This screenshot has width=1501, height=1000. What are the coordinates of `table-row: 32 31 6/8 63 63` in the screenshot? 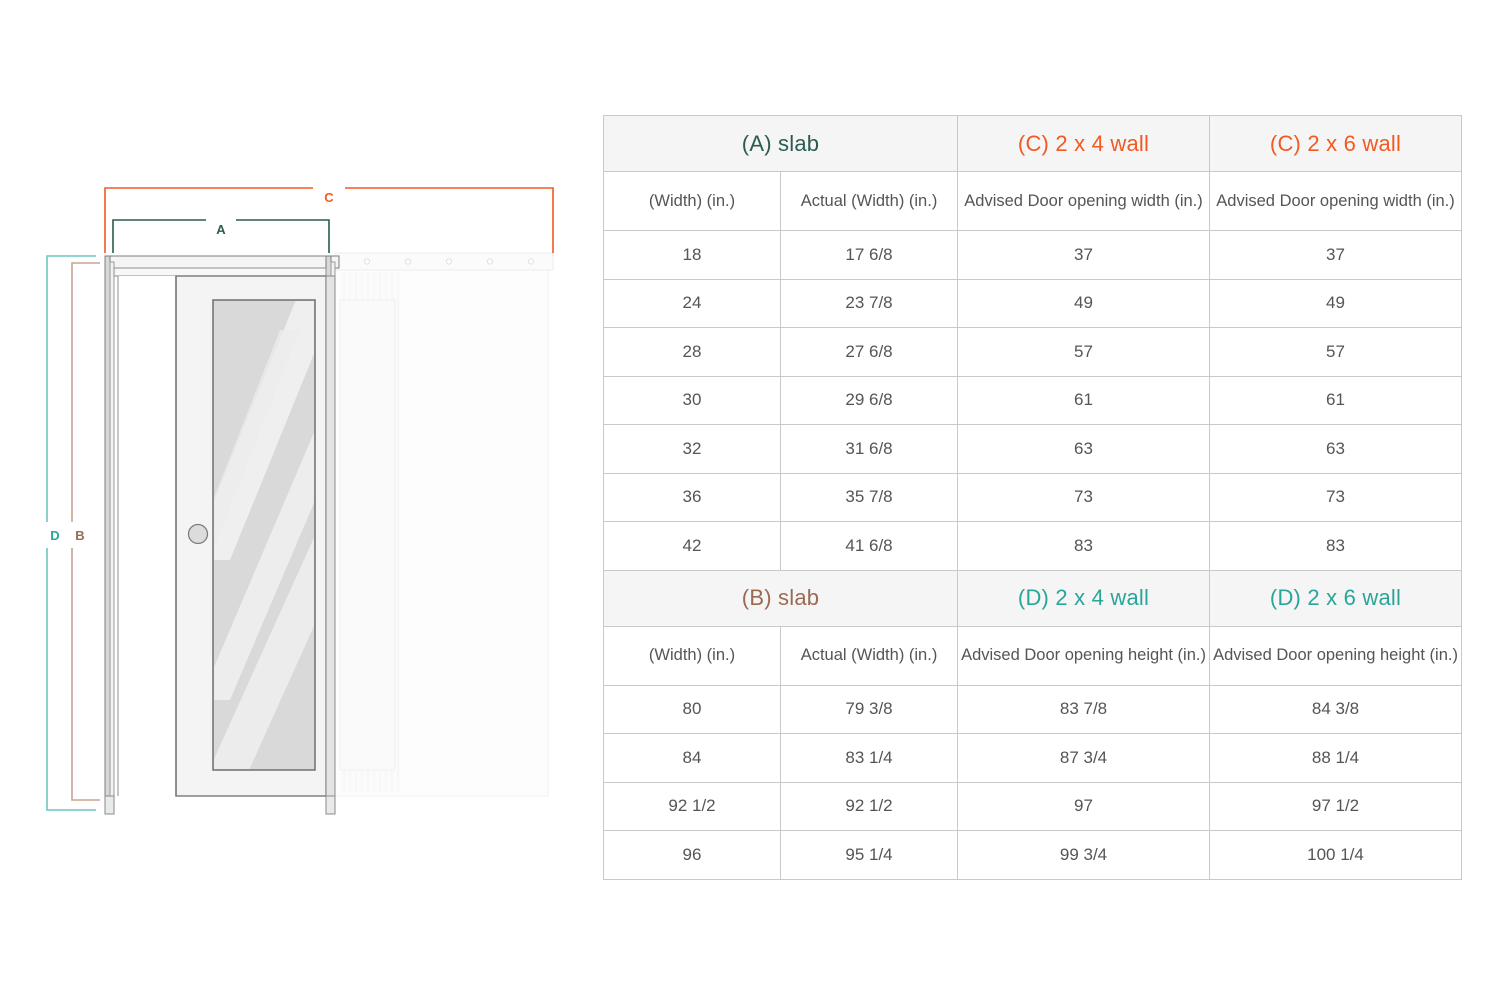 It's located at (1033, 449).